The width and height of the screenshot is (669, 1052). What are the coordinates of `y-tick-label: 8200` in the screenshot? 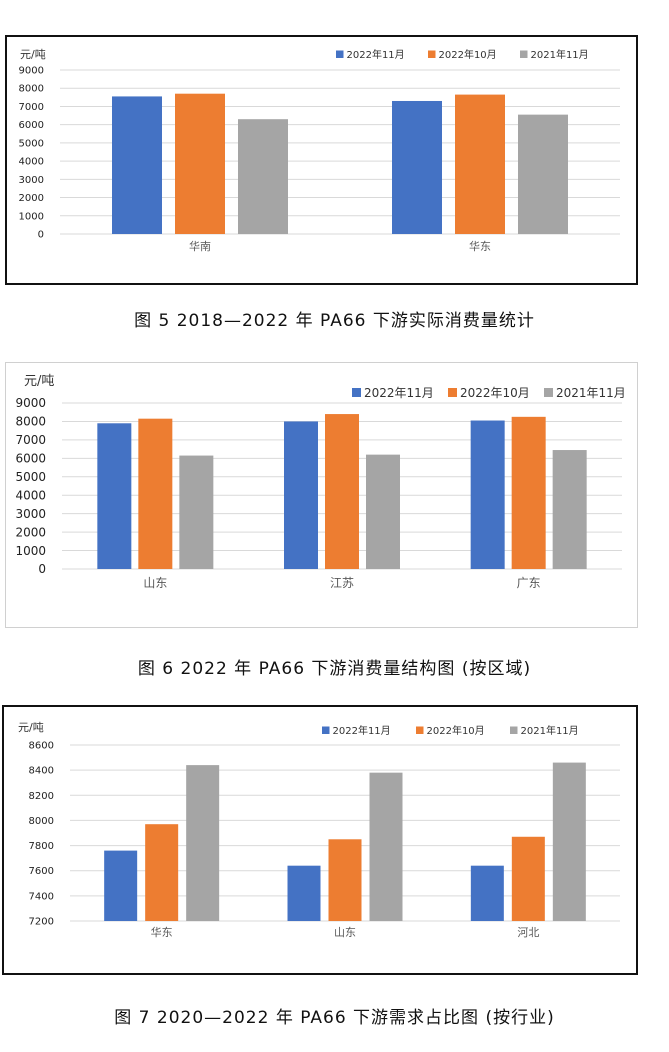 It's located at (41, 796).